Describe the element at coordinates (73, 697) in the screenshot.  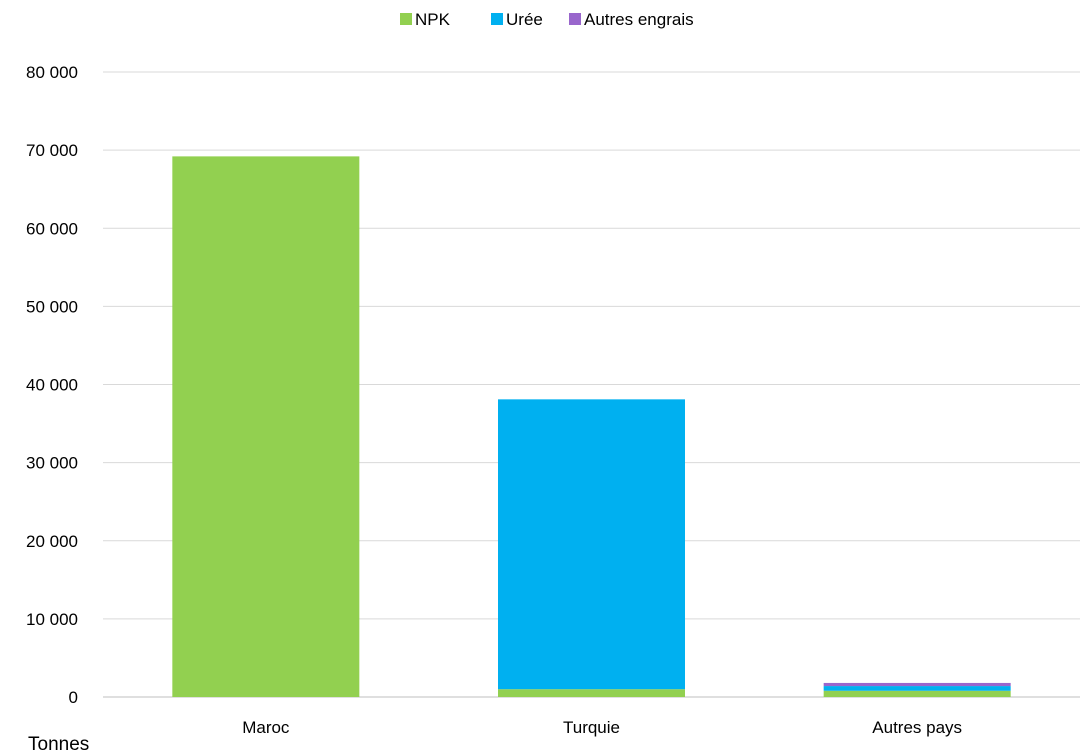
I see `y-tick-label: 0` at that location.